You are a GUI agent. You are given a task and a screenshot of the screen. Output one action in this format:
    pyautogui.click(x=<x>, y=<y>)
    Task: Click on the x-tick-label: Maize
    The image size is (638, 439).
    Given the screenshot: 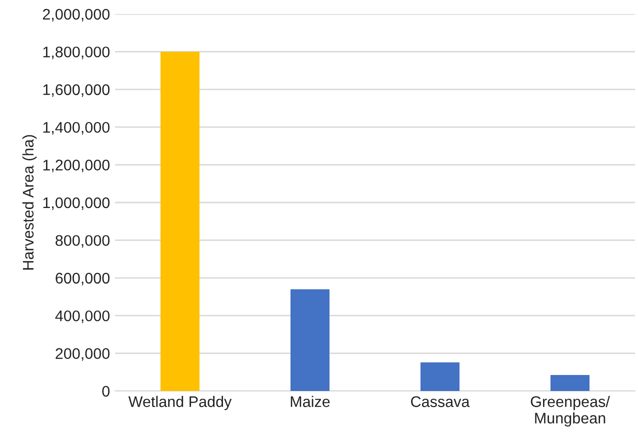 What is the action you would take?
    pyautogui.click(x=310, y=402)
    